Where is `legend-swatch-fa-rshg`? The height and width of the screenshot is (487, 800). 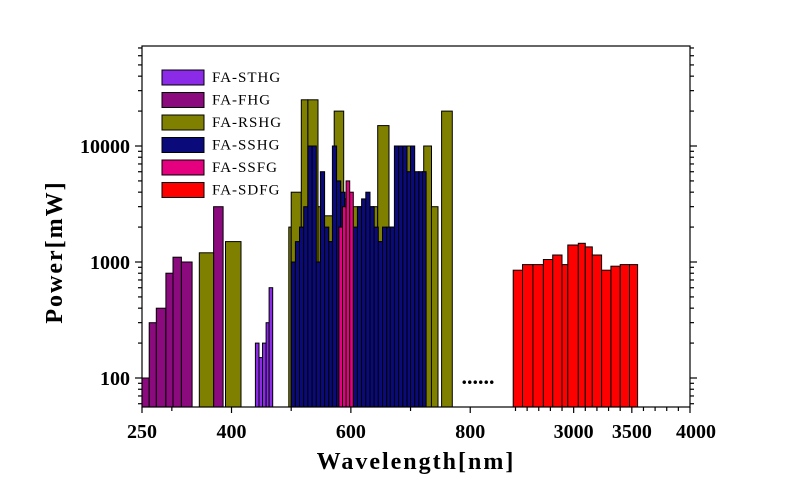 legend-swatch-fa-rshg is located at coordinates (183, 122).